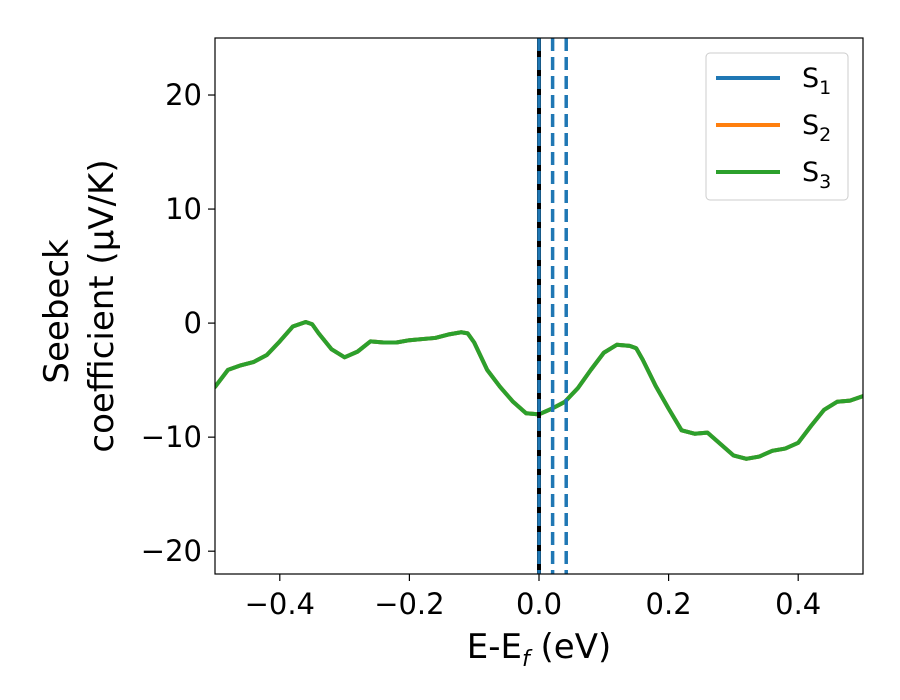 This screenshot has width=900, height=700. I want to click on legend-label-s3: S3, so click(816, 175).